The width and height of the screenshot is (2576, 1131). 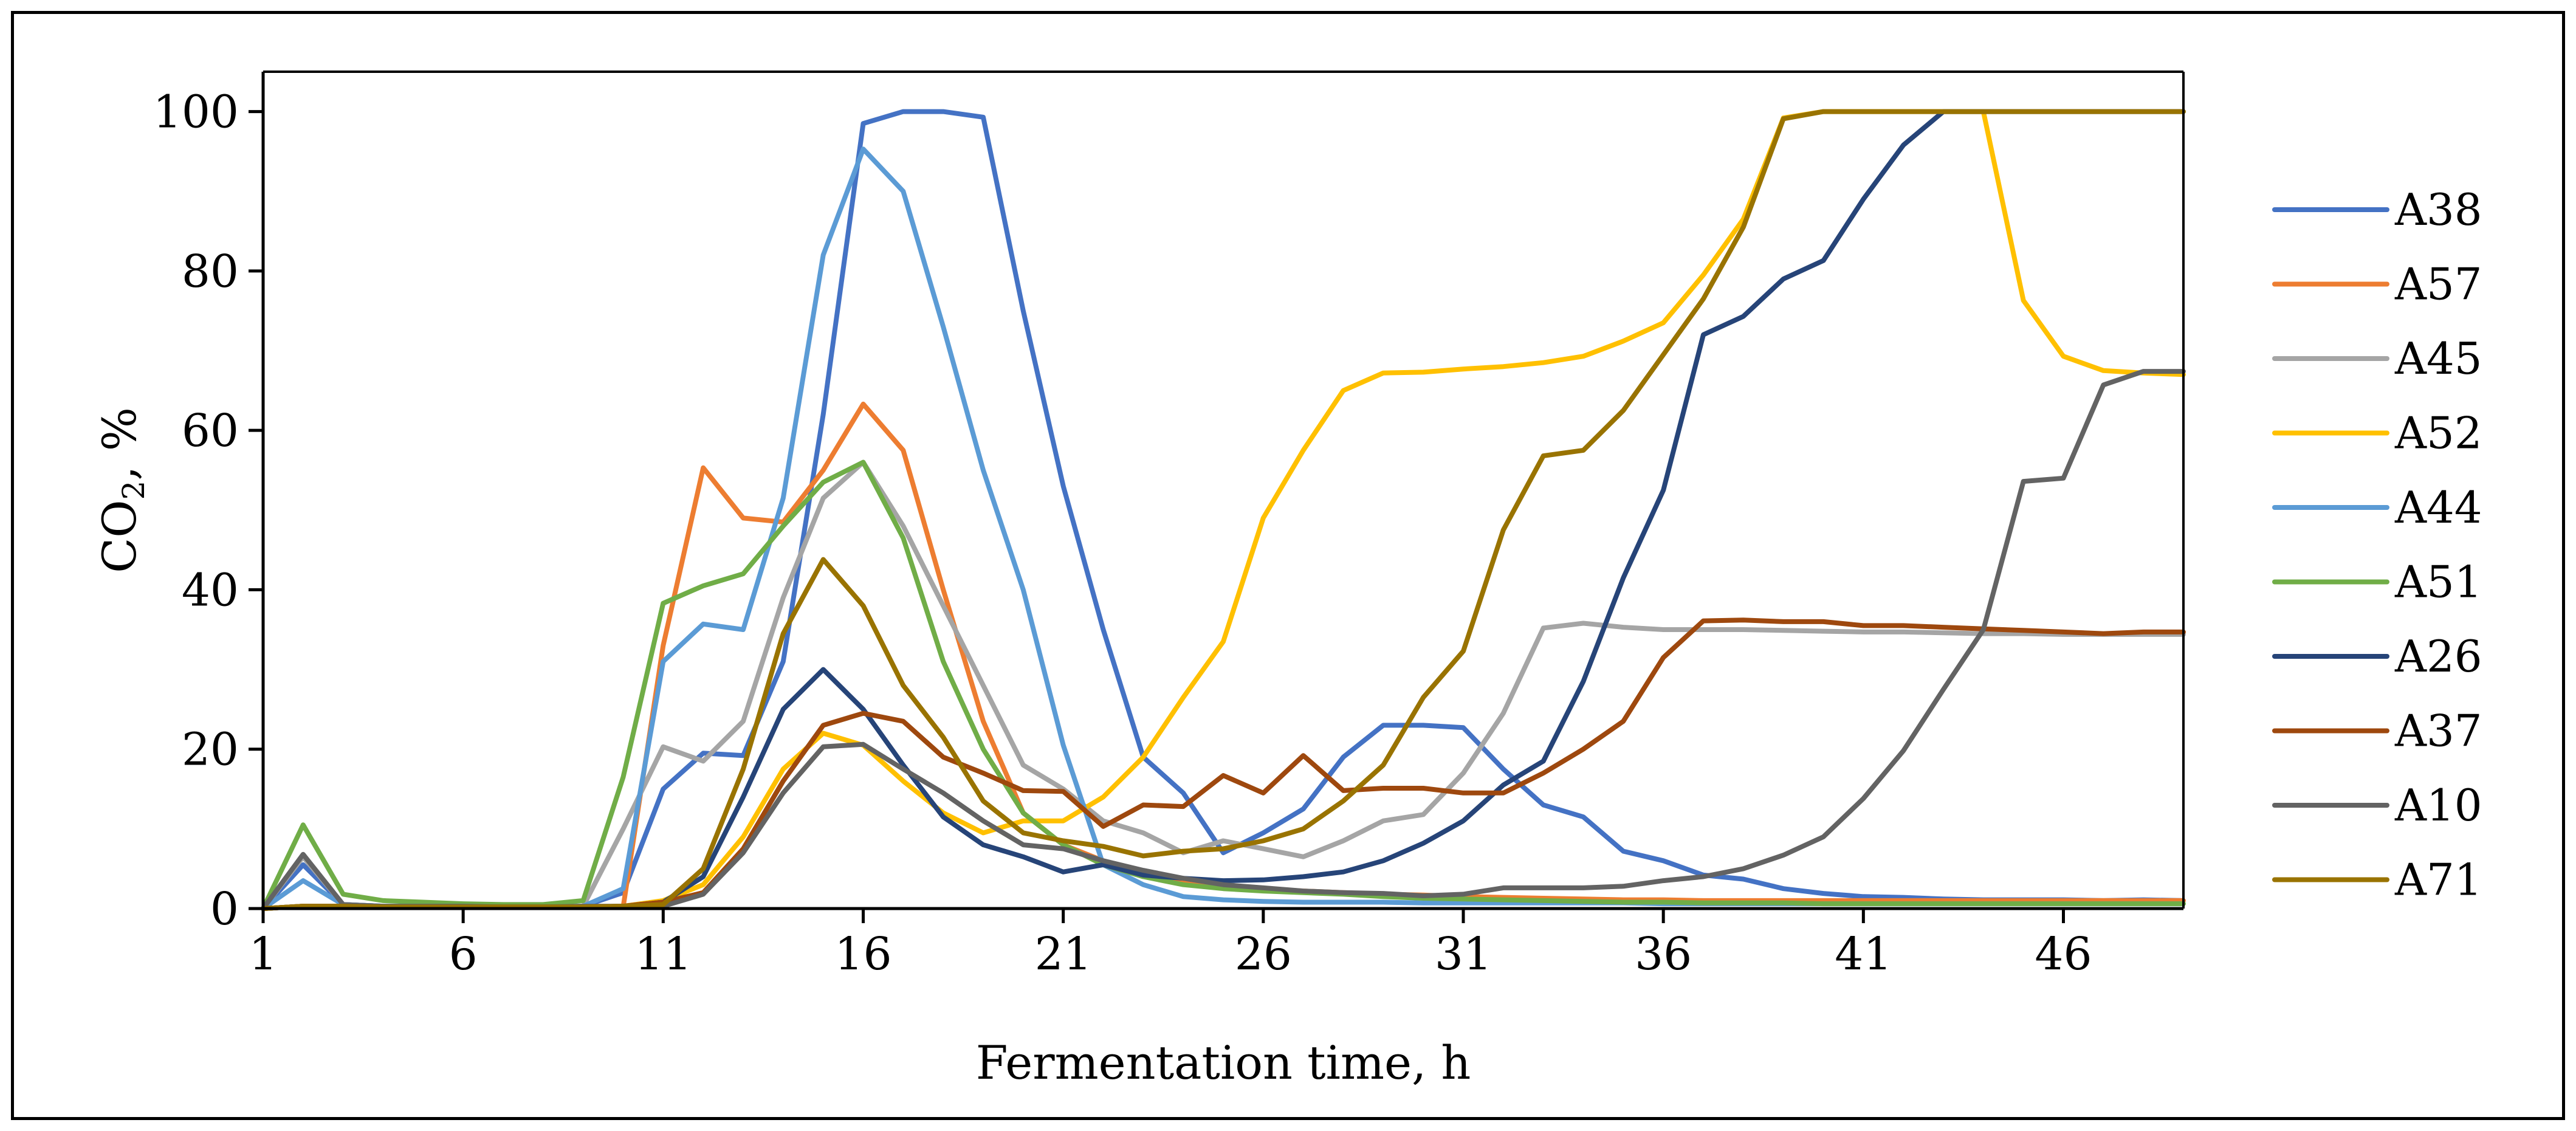 What do you see at coordinates (224, 909) in the screenshot?
I see `y-tick-label: 0` at bounding box center [224, 909].